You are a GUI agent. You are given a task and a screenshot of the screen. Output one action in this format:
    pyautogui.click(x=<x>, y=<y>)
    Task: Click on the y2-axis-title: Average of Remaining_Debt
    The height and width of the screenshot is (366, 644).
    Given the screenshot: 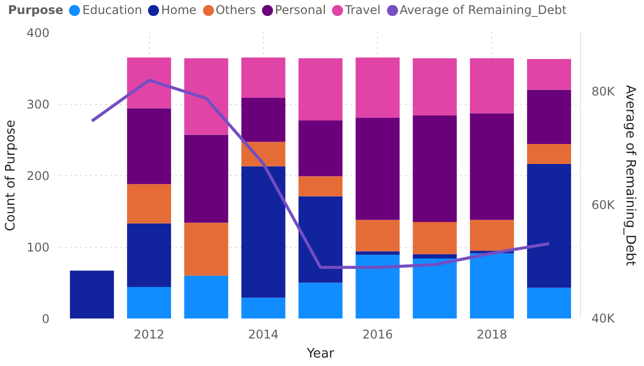 What is the action you would take?
    pyautogui.click(x=630, y=175)
    